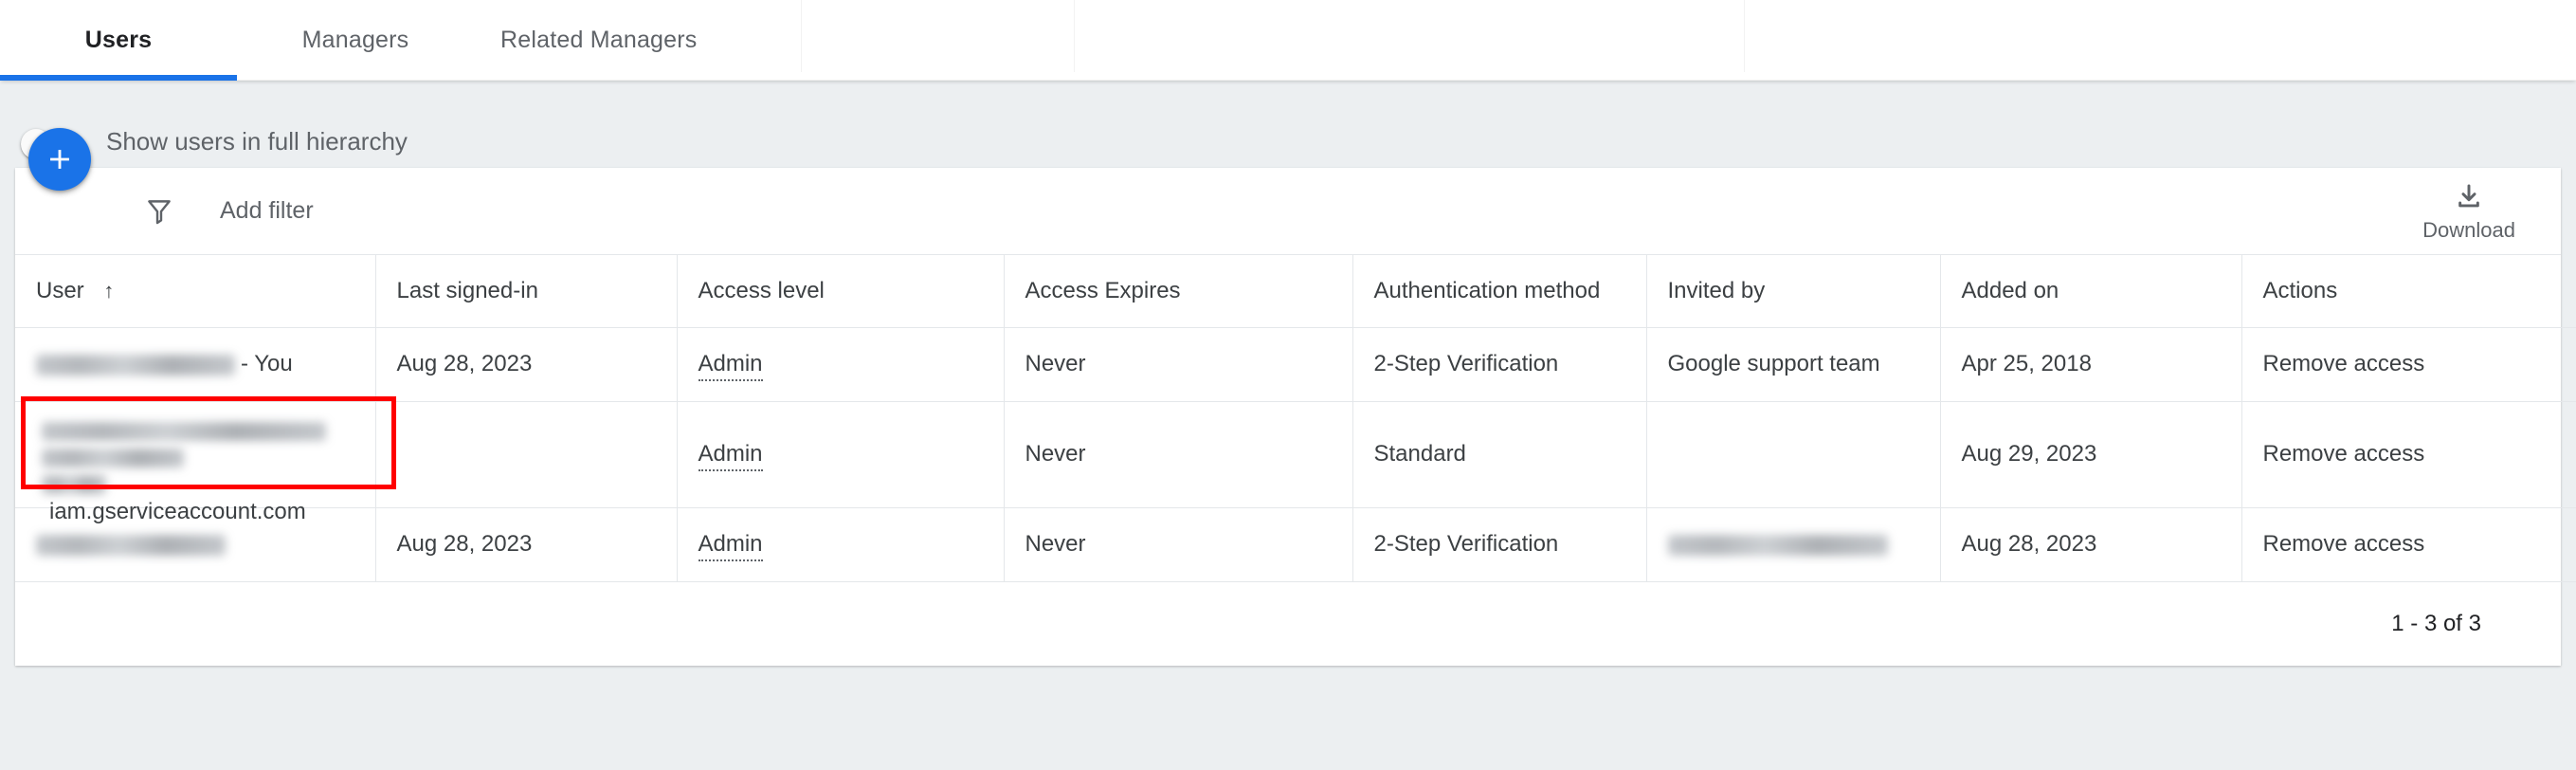 Image resolution: width=2576 pixels, height=770 pixels. Describe the element at coordinates (1487, 290) in the screenshot. I see `column-header-authentication-method-label: Authentication method` at that location.